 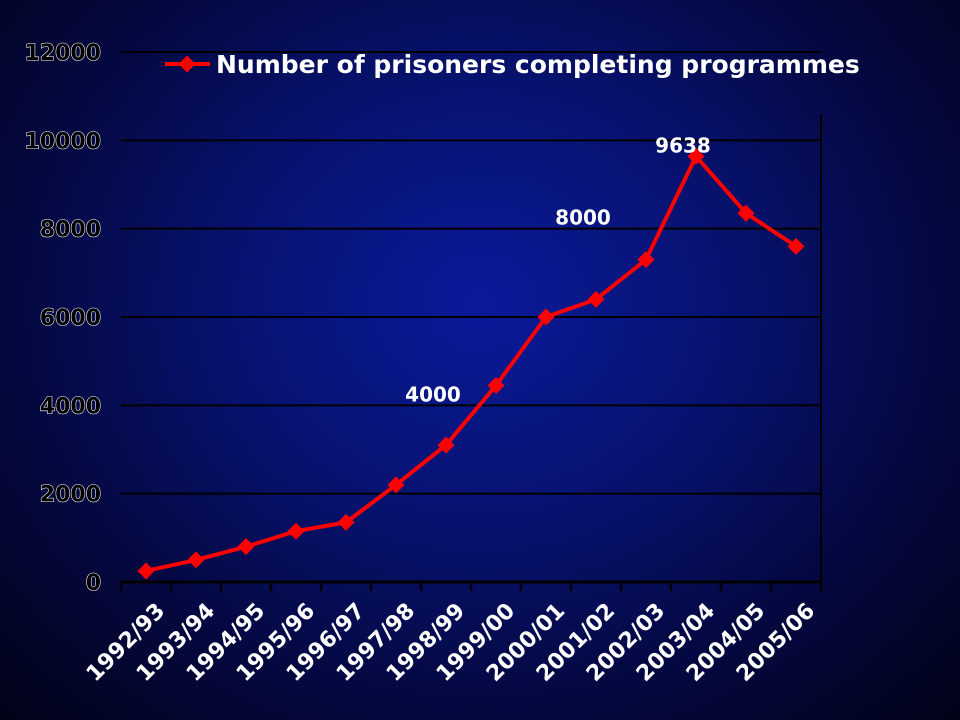 I want to click on y-tick-label: 4000, so click(x=70, y=406).